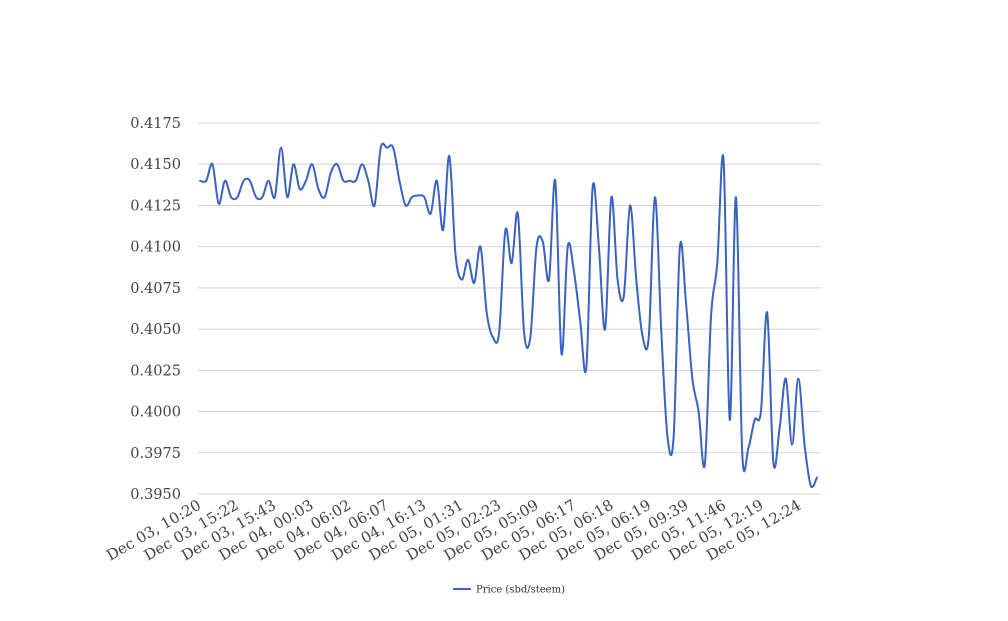  I want to click on legend-label: Price (sbd/steem), so click(520, 590).